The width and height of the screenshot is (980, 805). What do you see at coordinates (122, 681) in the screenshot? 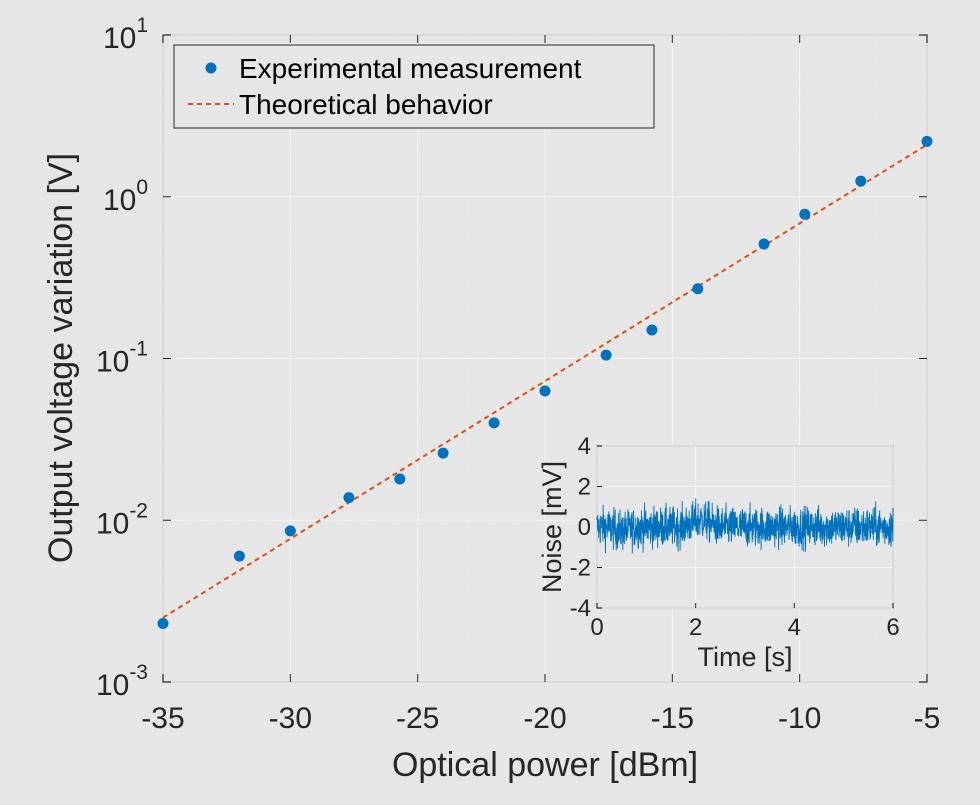
I see `y-tick-label: 10⁻³` at bounding box center [122, 681].